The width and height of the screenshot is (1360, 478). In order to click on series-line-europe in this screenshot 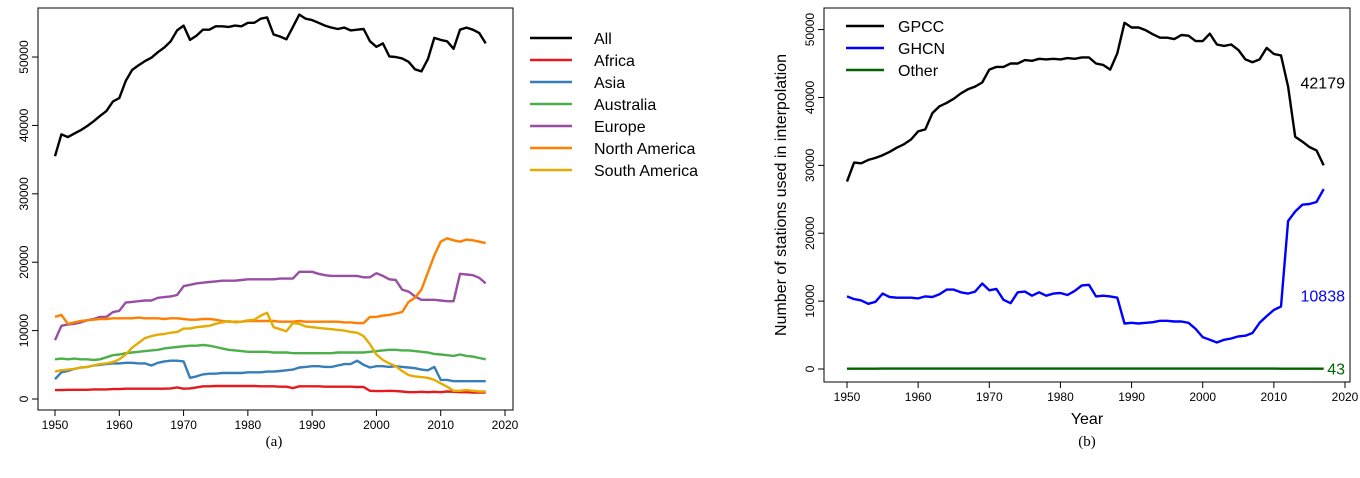, I will do `click(270, 305)`.